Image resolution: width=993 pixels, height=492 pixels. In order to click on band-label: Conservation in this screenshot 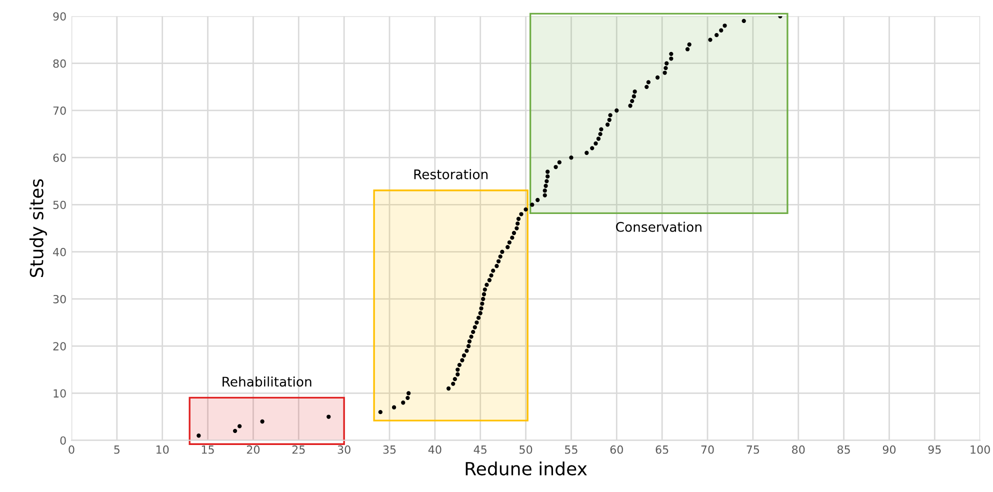, I will do `click(659, 227)`.